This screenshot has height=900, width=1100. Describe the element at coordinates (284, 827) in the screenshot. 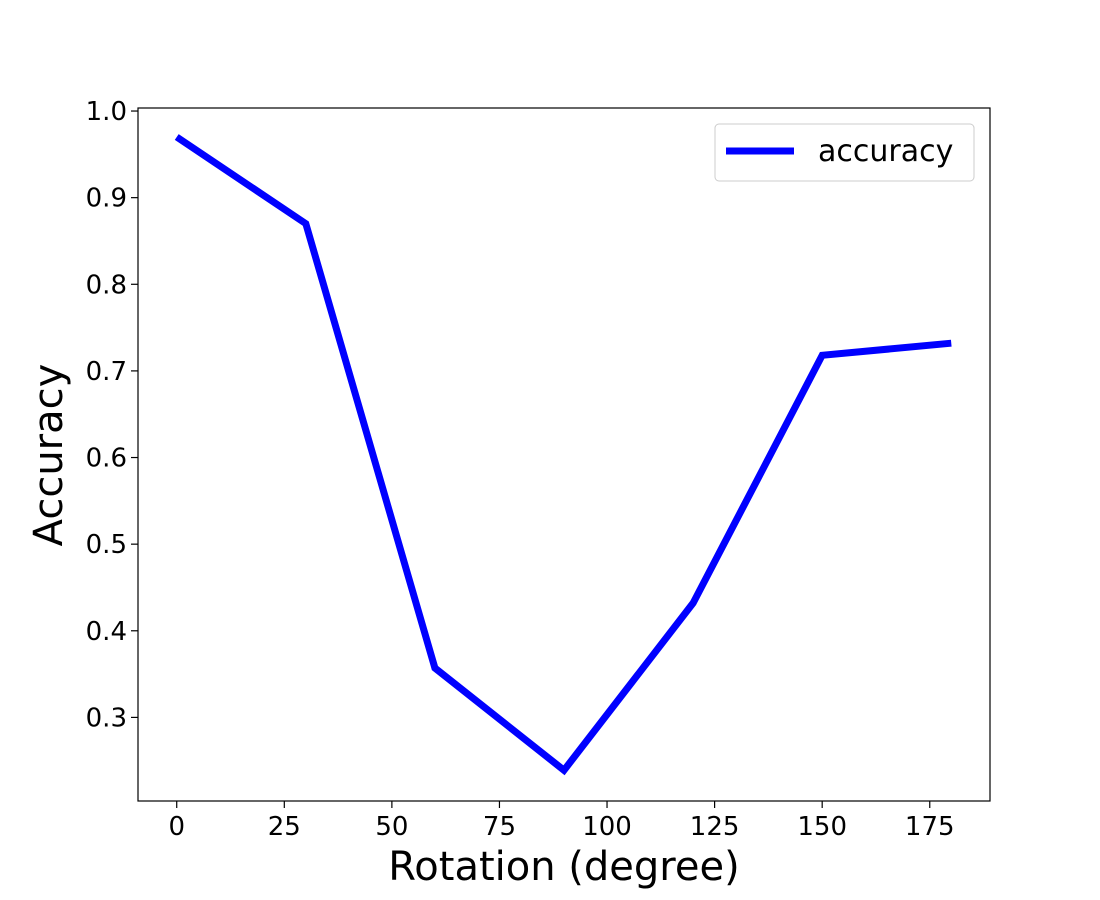

I see `x-tick-label: 25` at that location.